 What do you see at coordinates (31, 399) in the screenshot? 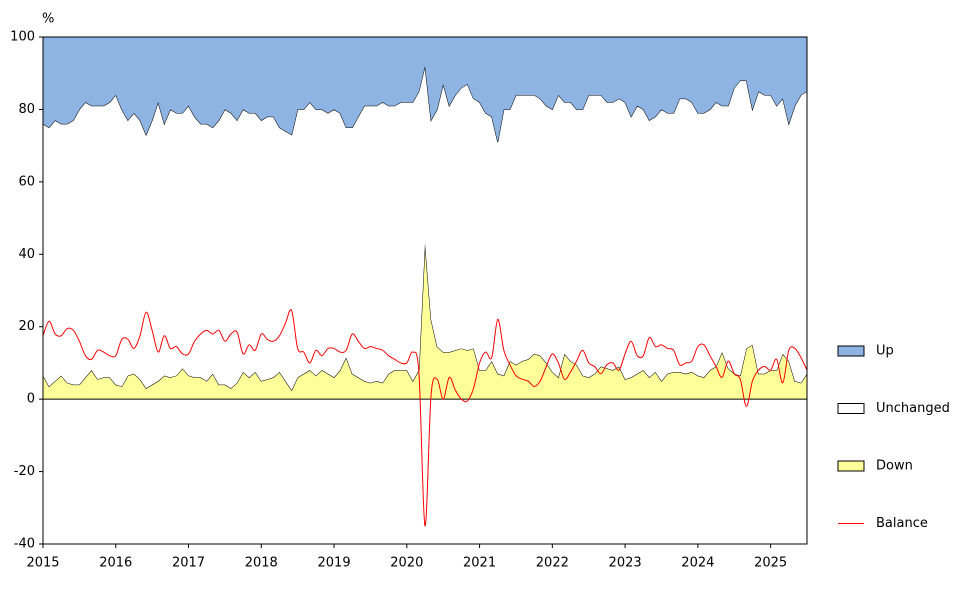
I see `y-tick-label: 0` at bounding box center [31, 399].